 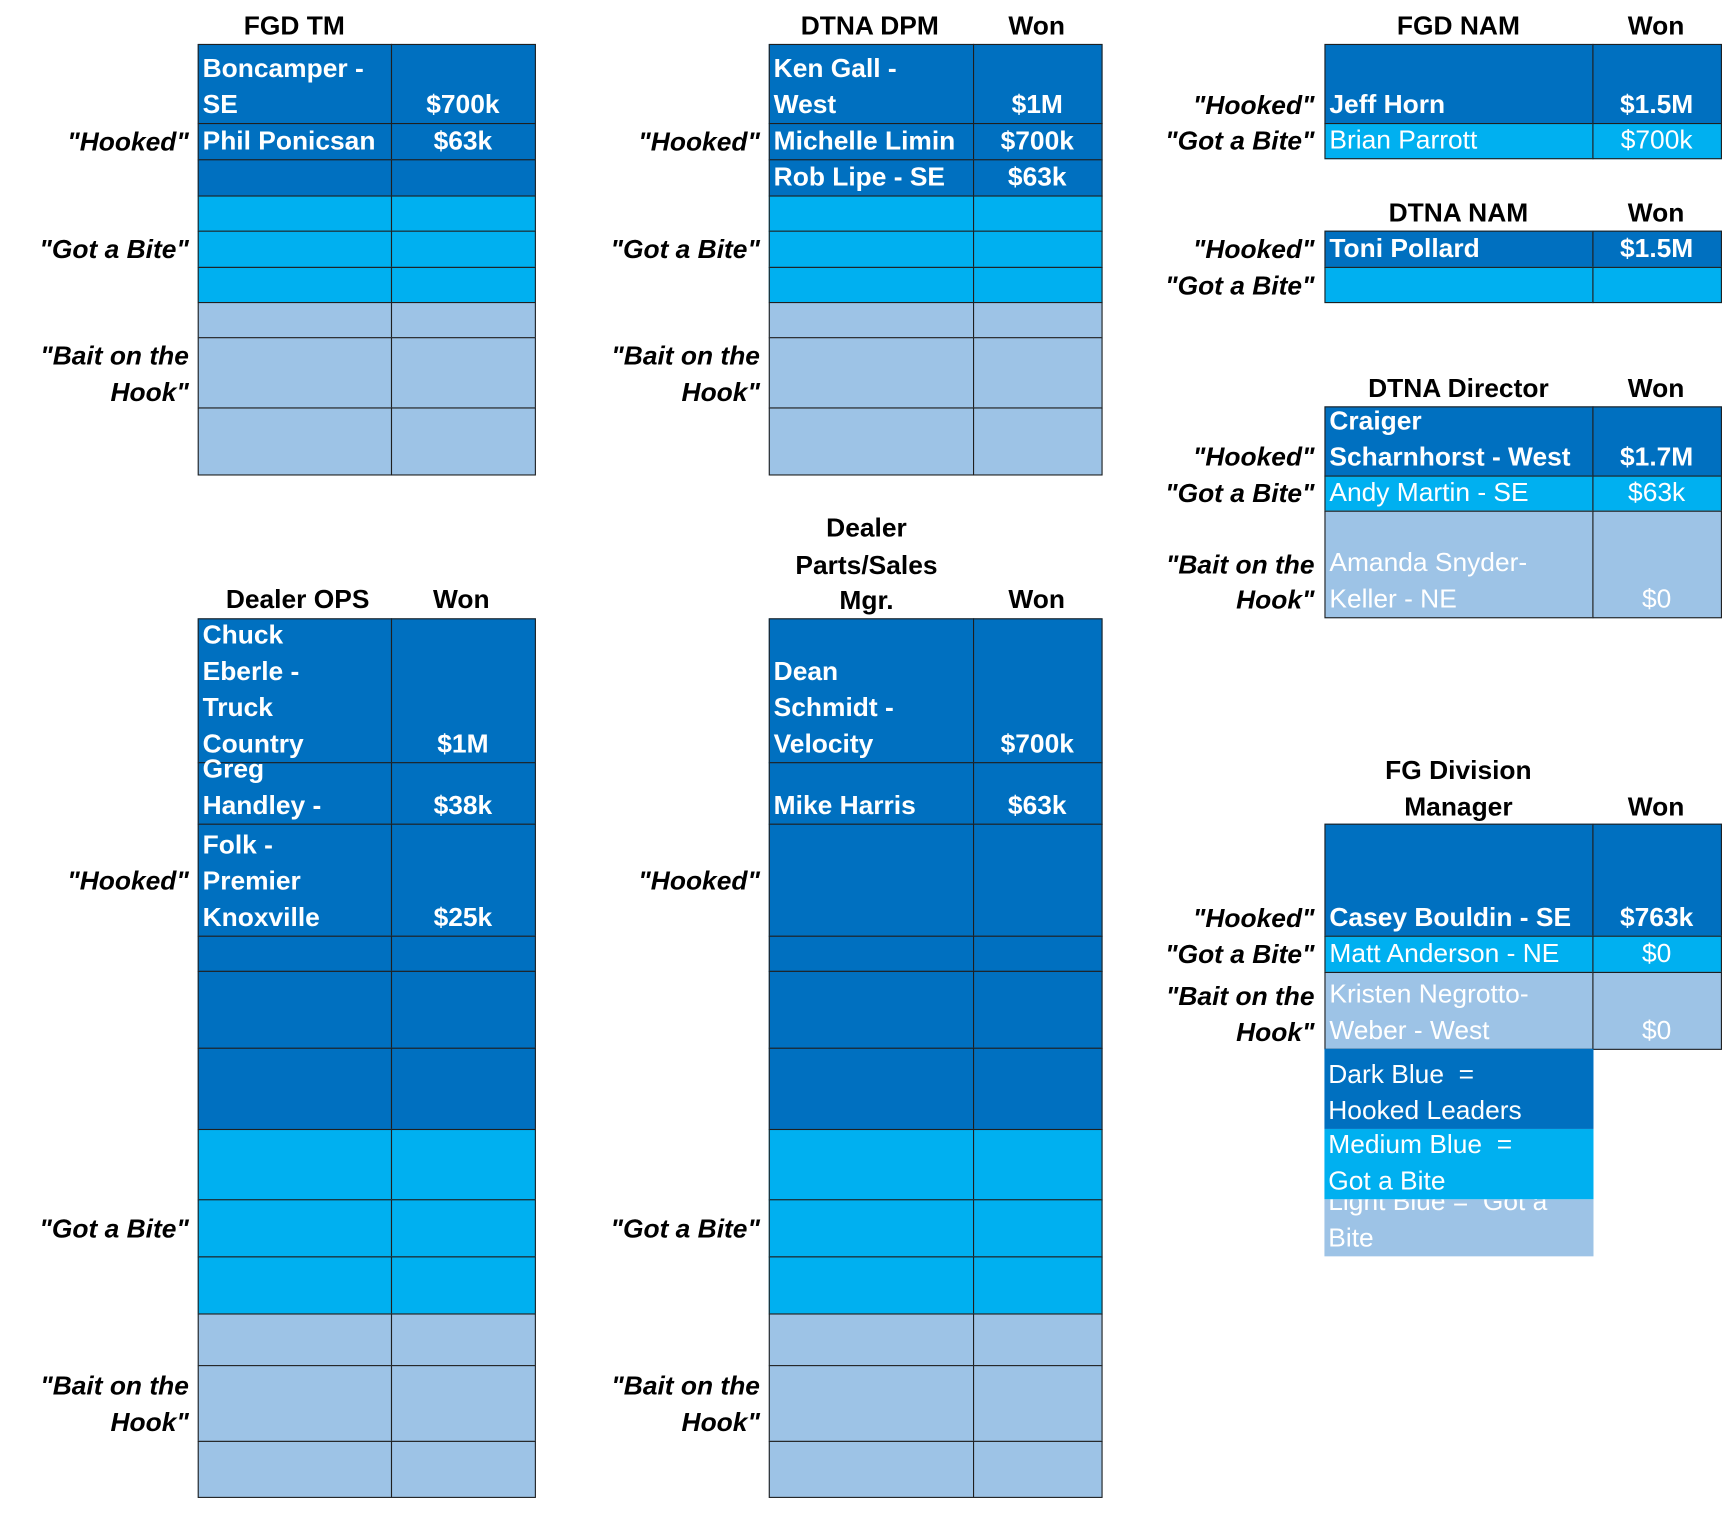 I want to click on text-line: Handley -, so click(x=262, y=805).